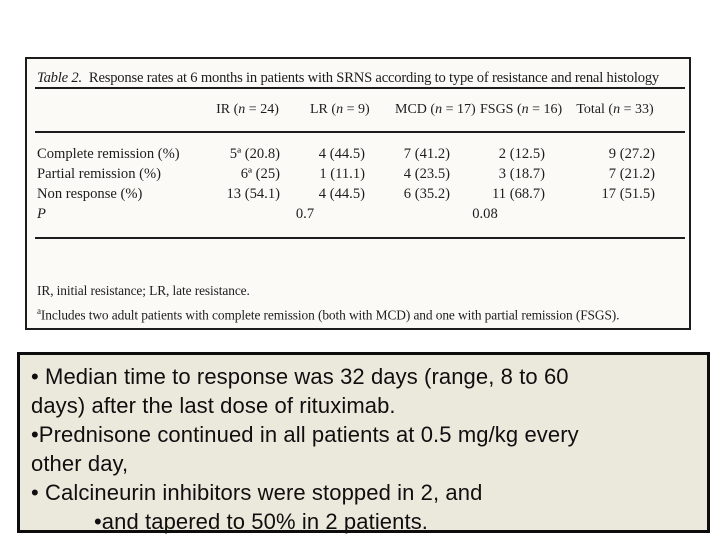  Describe the element at coordinates (125, 221) in the screenshot. I see `p-row-label: P` at that location.